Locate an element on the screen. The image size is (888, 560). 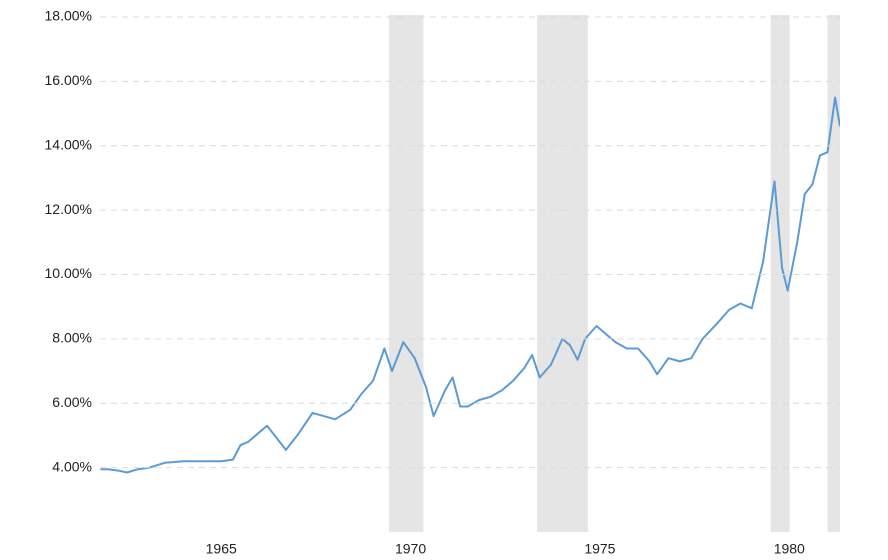
y-tick-label: 14.00% is located at coordinates (68, 144).